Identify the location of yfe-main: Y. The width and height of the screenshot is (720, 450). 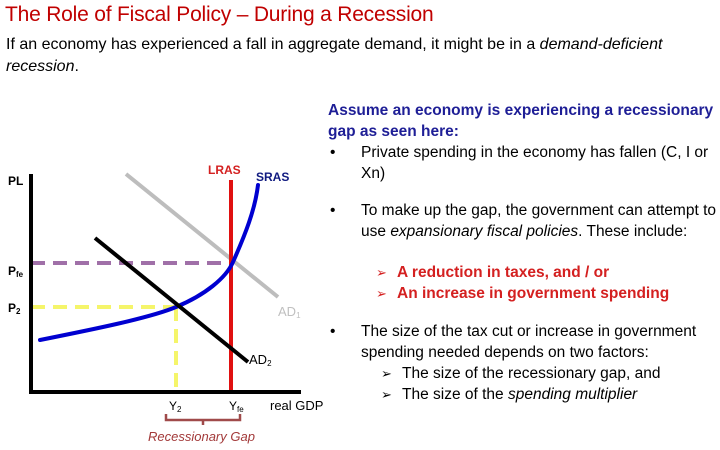
(233, 406).